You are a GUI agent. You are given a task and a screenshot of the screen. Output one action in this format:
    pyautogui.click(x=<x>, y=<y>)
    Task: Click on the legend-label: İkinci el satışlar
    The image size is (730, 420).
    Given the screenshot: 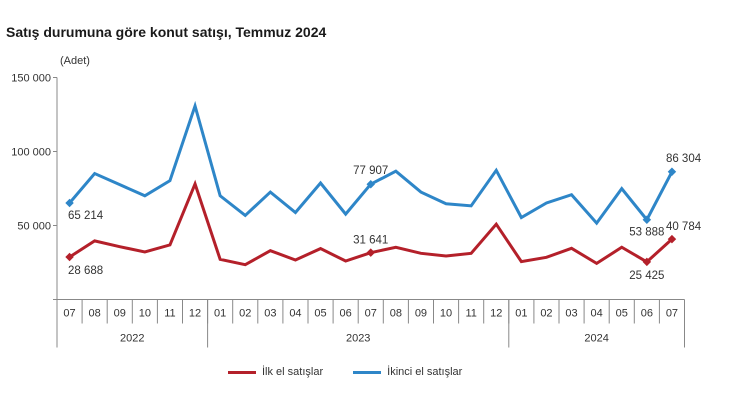 What is the action you would take?
    pyautogui.click(x=425, y=372)
    